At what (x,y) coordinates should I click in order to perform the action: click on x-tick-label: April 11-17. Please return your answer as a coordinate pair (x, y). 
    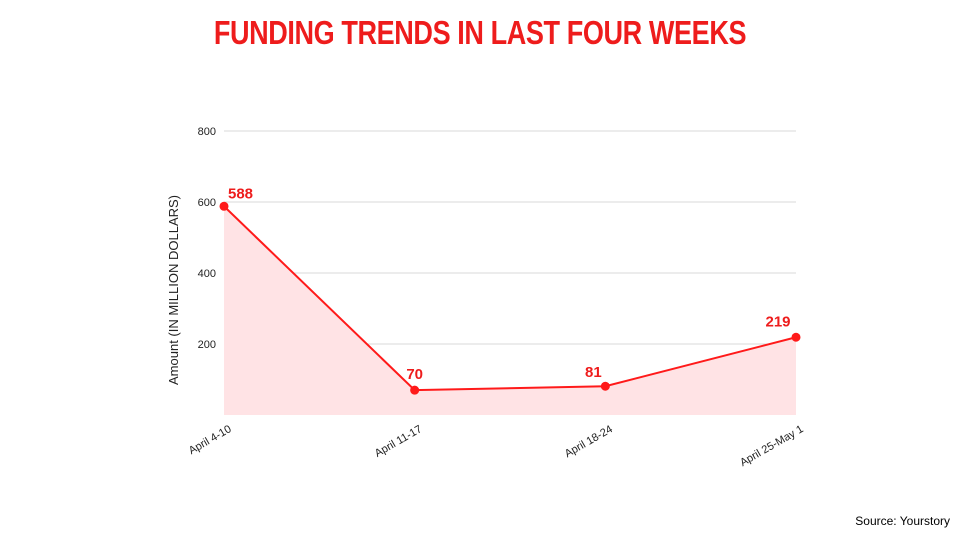
    Looking at the image, I should click on (398, 441).